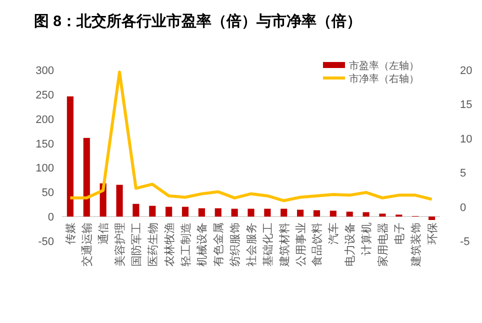 Image resolution: width=482 pixels, height=323 pixels. I want to click on y-tick-label: 250, so click(45, 95).